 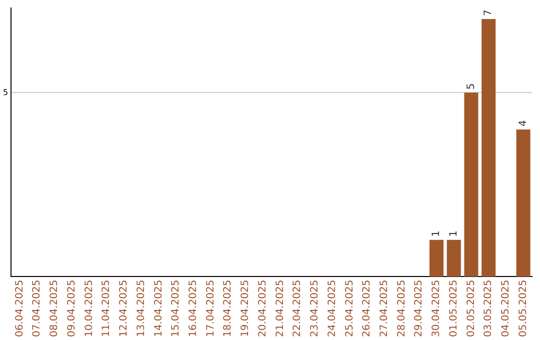 I want to click on x-tick-label: 04.05.2025, so click(x=506, y=309).